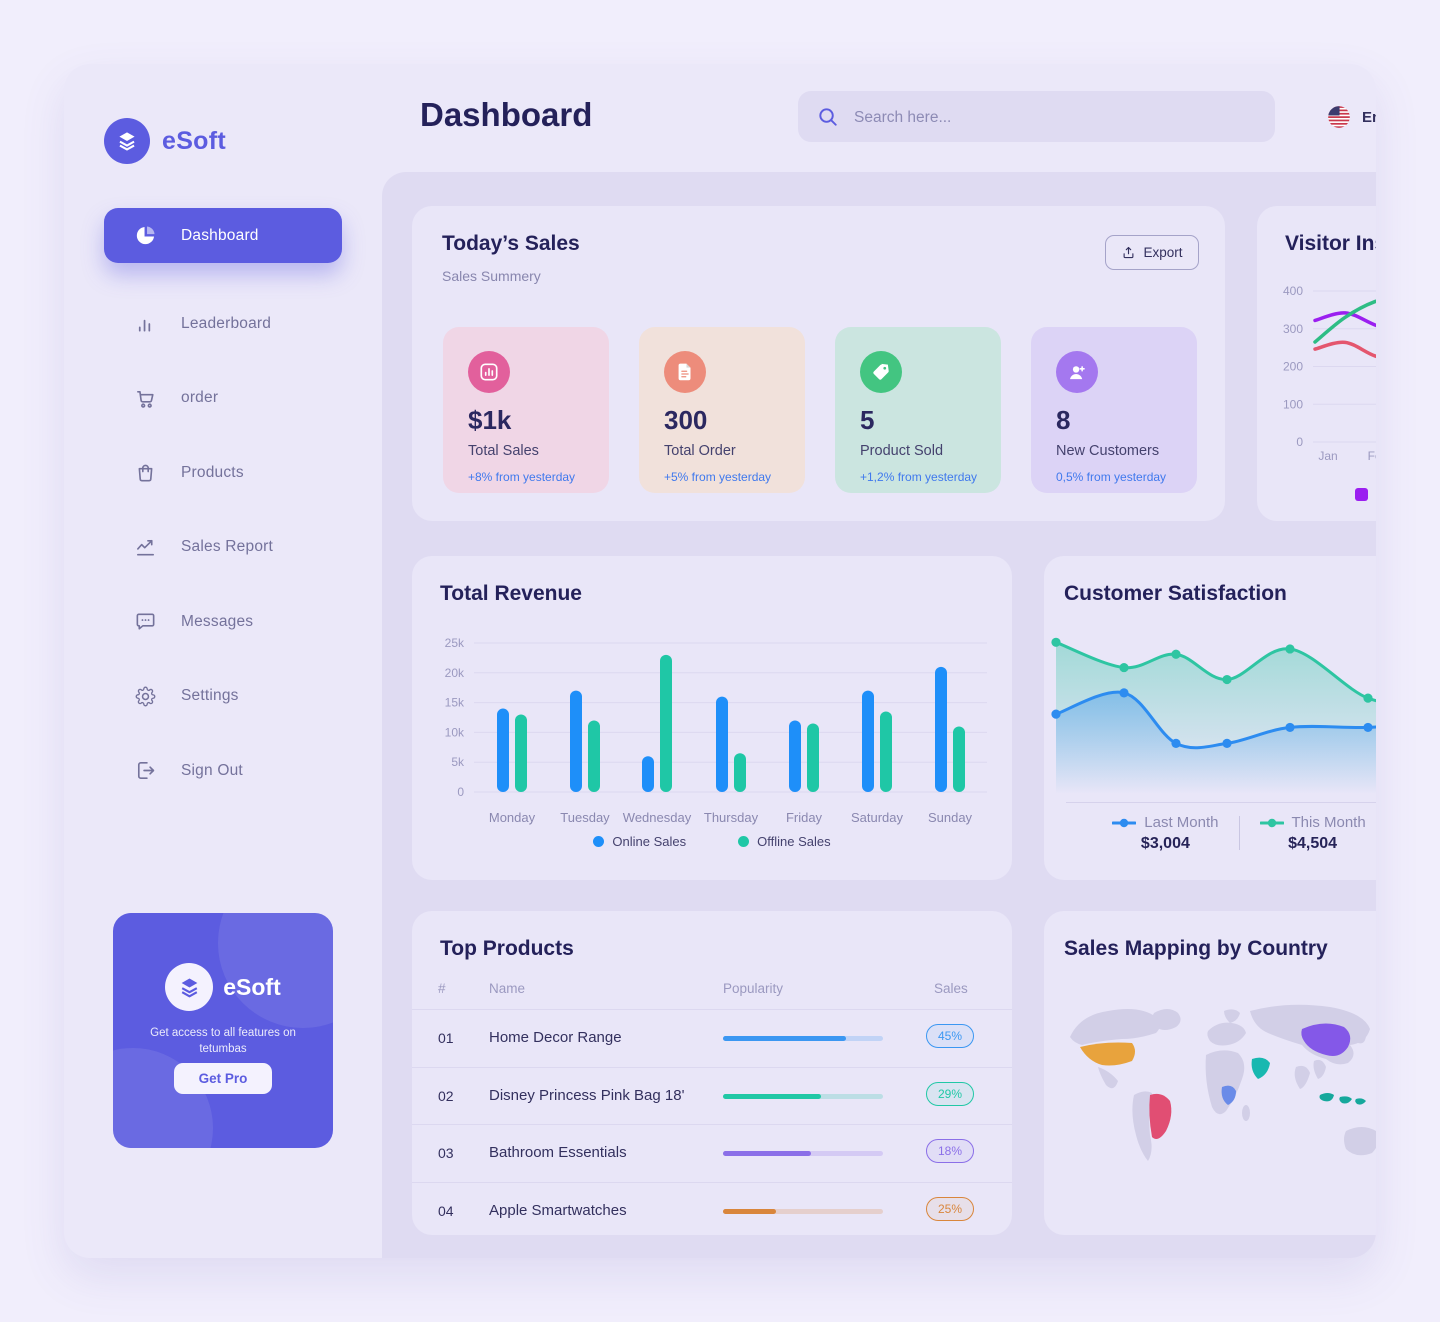 The width and height of the screenshot is (1440, 1322). I want to click on svg-text: Wednesday, so click(657, 817).